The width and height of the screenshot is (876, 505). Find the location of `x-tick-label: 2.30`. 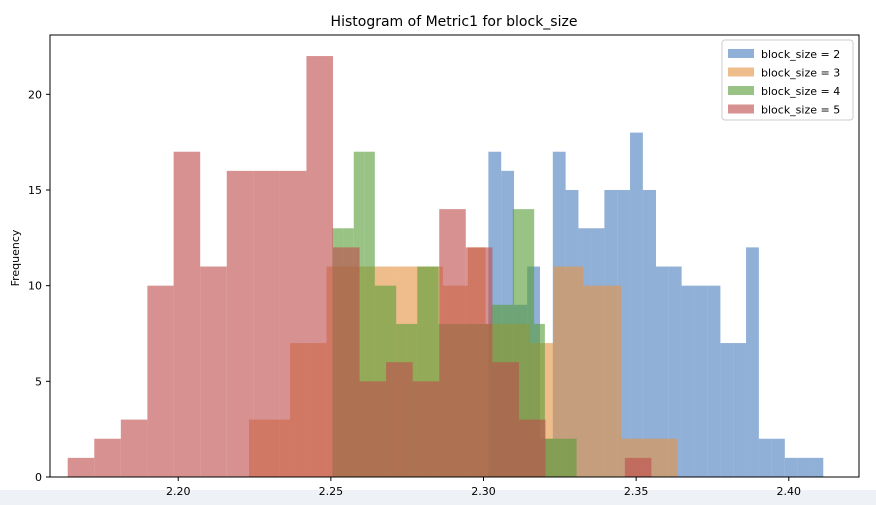

x-tick-label: 2.30 is located at coordinates (483, 491).